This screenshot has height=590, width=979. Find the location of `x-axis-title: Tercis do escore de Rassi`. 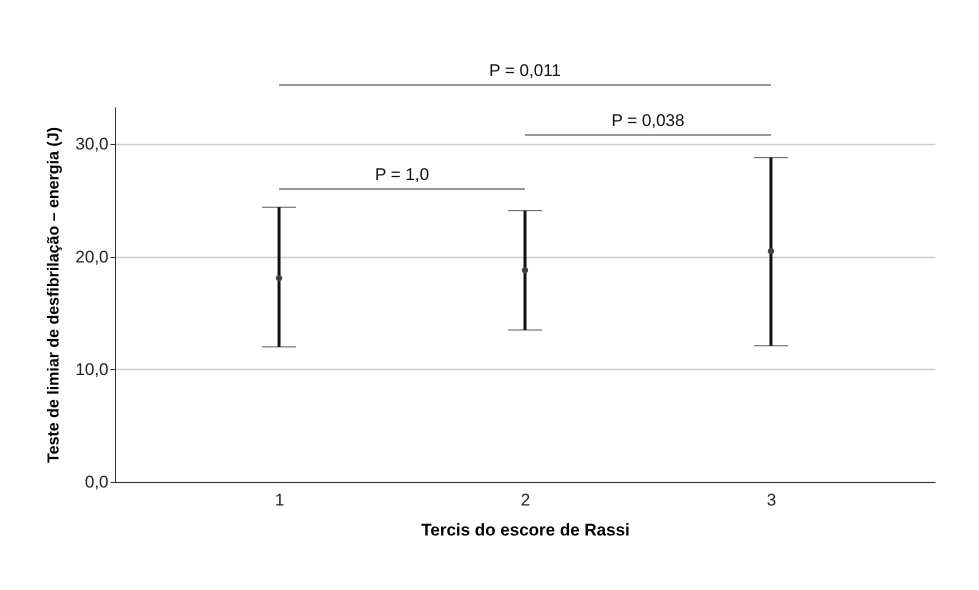

x-axis-title: Tercis do escore de Rassi is located at coordinates (525, 530).